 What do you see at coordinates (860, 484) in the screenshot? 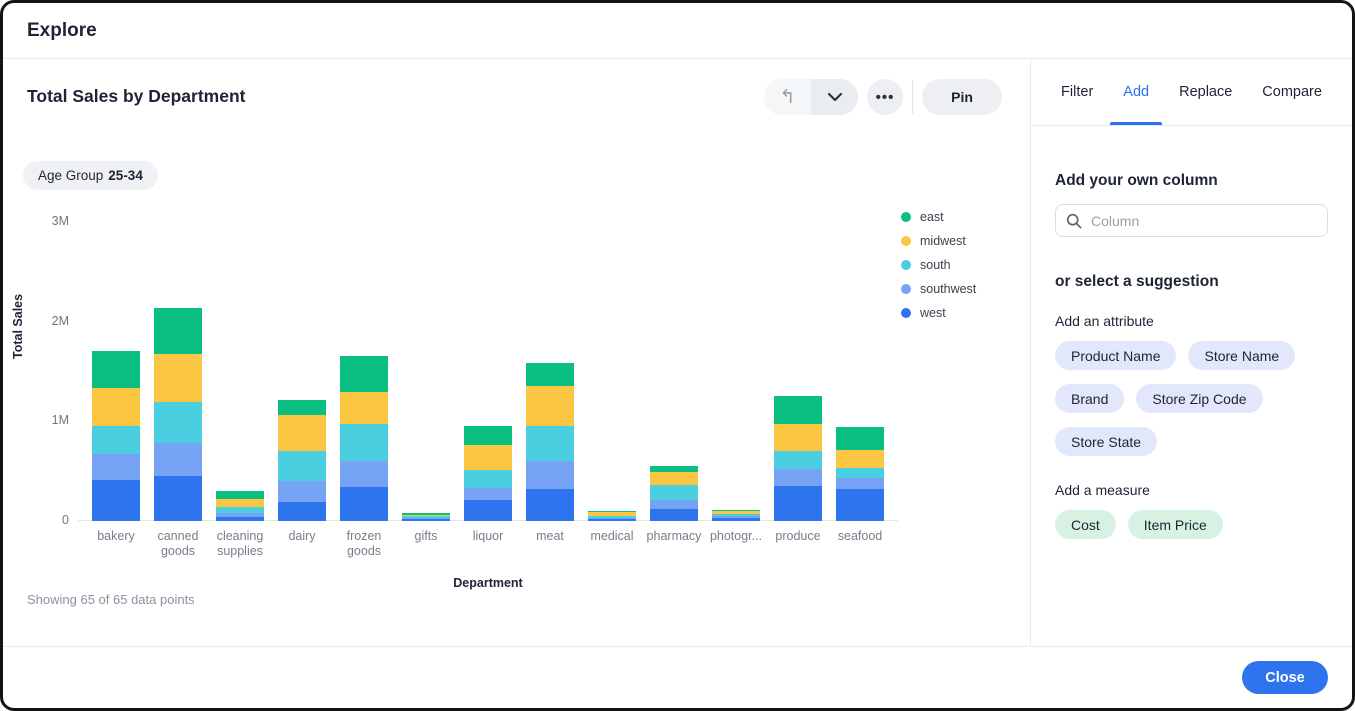
I see `bar-seafood-southwest` at bounding box center [860, 484].